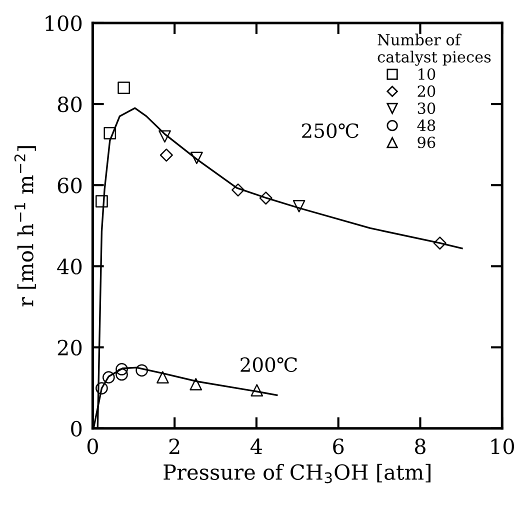 This screenshot has height=510, width=515. Describe the element at coordinates (174, 446) in the screenshot. I see `x-tick-label: 2` at that location.